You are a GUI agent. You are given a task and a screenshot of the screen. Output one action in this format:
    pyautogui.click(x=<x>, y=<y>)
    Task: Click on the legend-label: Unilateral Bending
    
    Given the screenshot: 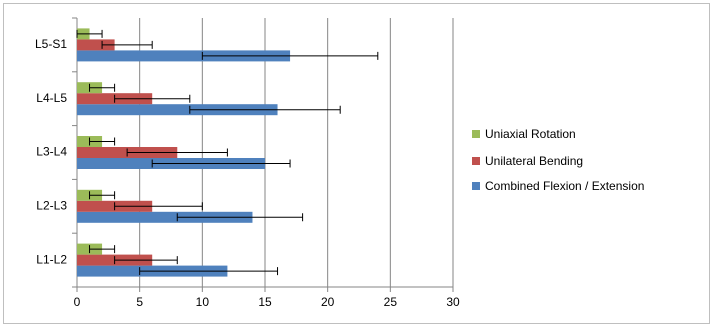 What is the action you would take?
    pyautogui.click(x=534, y=161)
    